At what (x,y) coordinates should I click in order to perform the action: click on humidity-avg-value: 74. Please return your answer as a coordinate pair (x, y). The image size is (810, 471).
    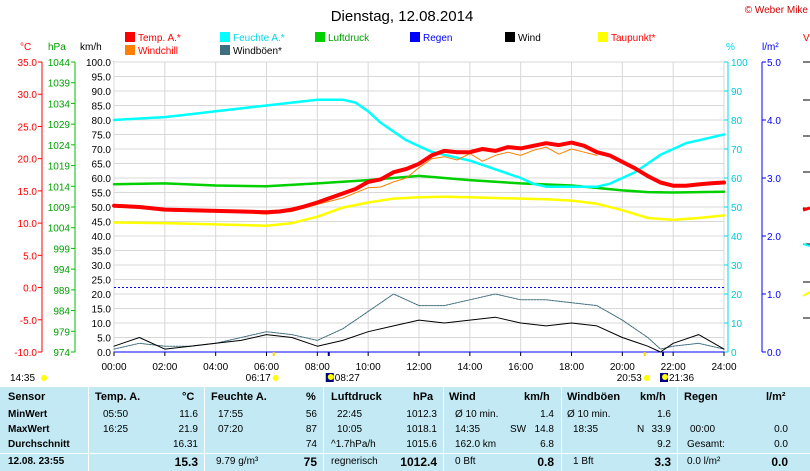
    Looking at the image, I should click on (311, 444).